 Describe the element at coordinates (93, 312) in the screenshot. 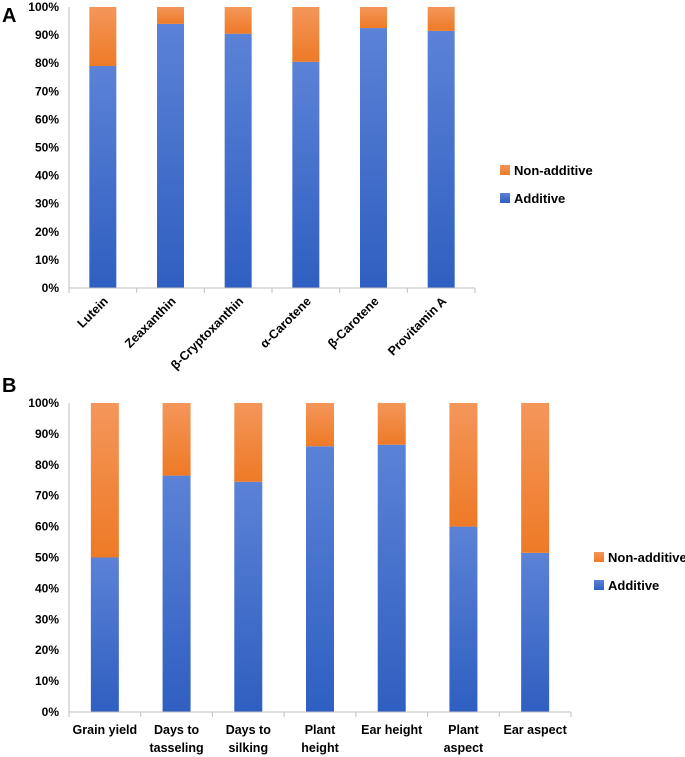

I see `x-category-label: Lutein` at that location.